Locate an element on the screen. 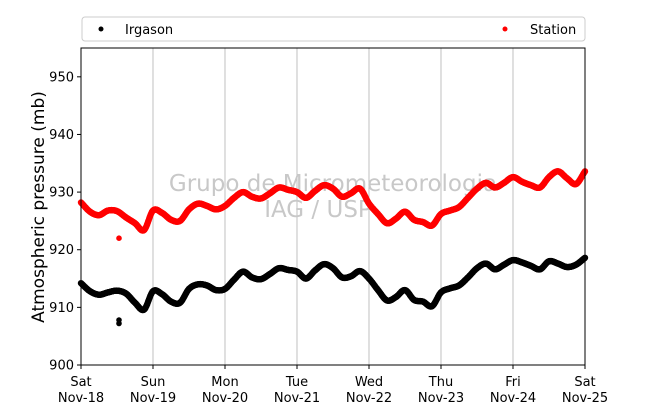 The image size is (650, 409). y-tick-label: 950 is located at coordinates (61, 77).